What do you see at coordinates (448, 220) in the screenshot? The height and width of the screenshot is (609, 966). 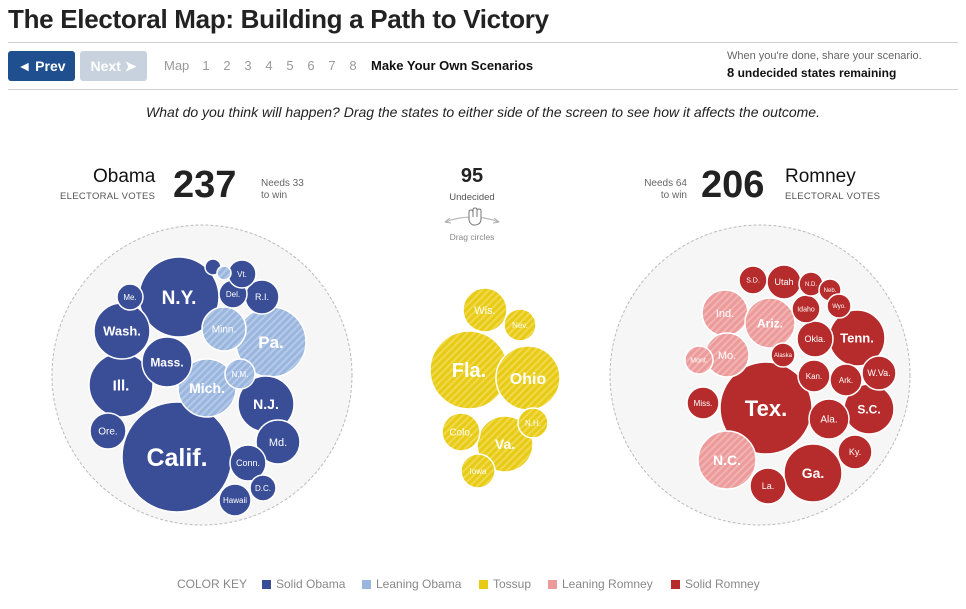 I see `drag-arrow-left-icon` at bounding box center [448, 220].